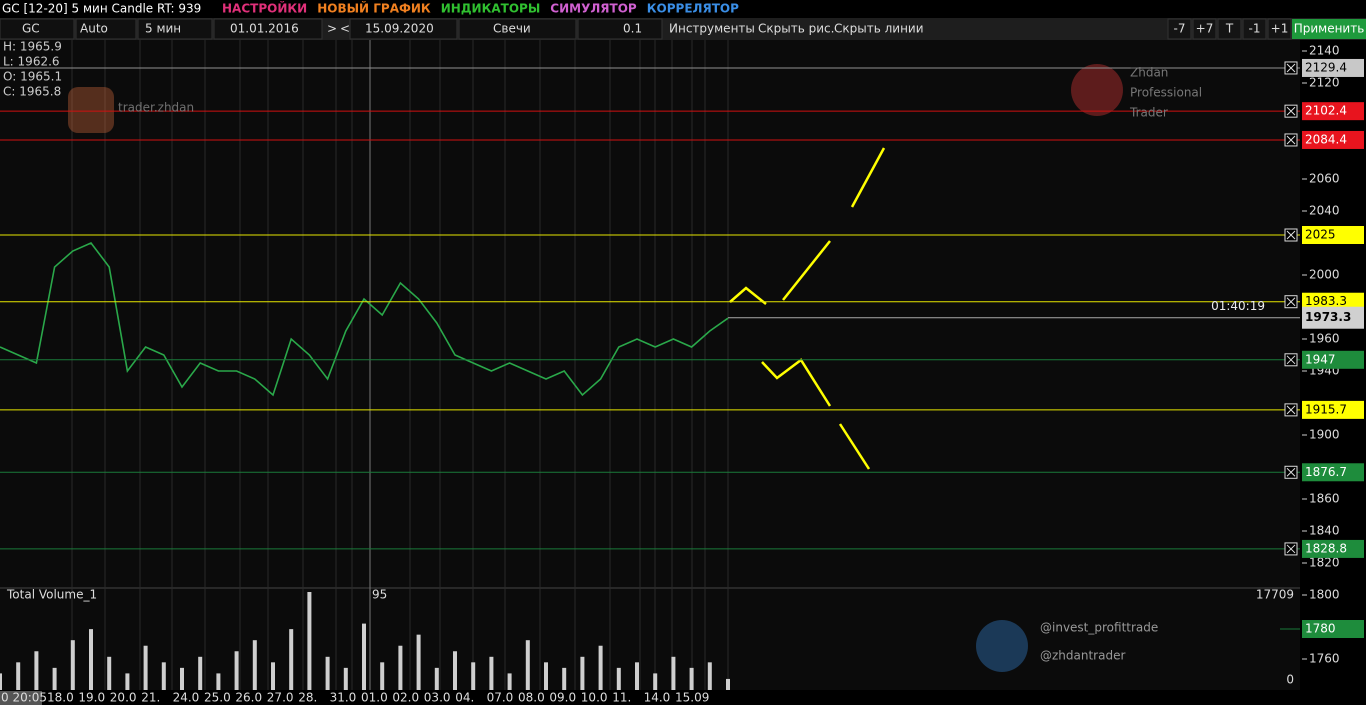 Image resolution: width=1366 pixels, height=705 pixels. Describe the element at coordinates (512, 29) in the screenshot. I see `toolbar-item: Свечи` at that location.